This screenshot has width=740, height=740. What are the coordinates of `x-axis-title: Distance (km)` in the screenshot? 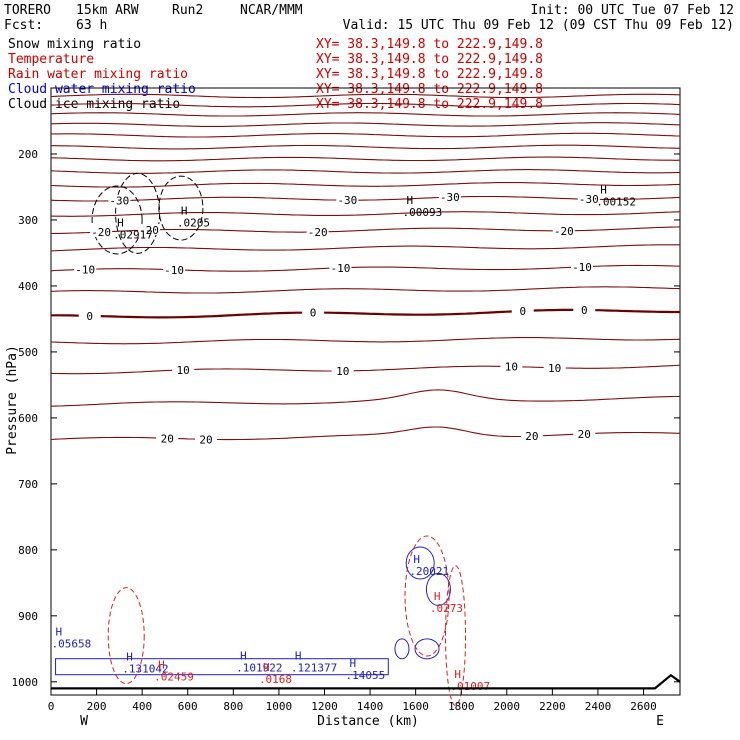 It's located at (368, 721).